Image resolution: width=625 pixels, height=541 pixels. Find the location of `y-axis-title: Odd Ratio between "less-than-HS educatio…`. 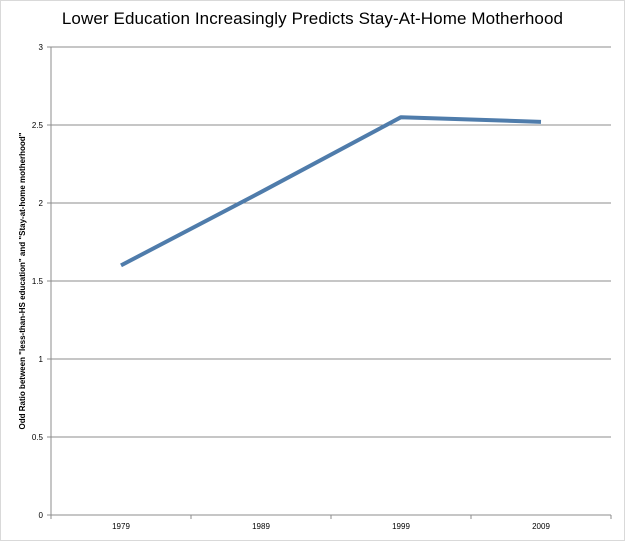

y-axis-title: Odd Ratio between "less-than-HS educatio… is located at coordinates (22, 280).